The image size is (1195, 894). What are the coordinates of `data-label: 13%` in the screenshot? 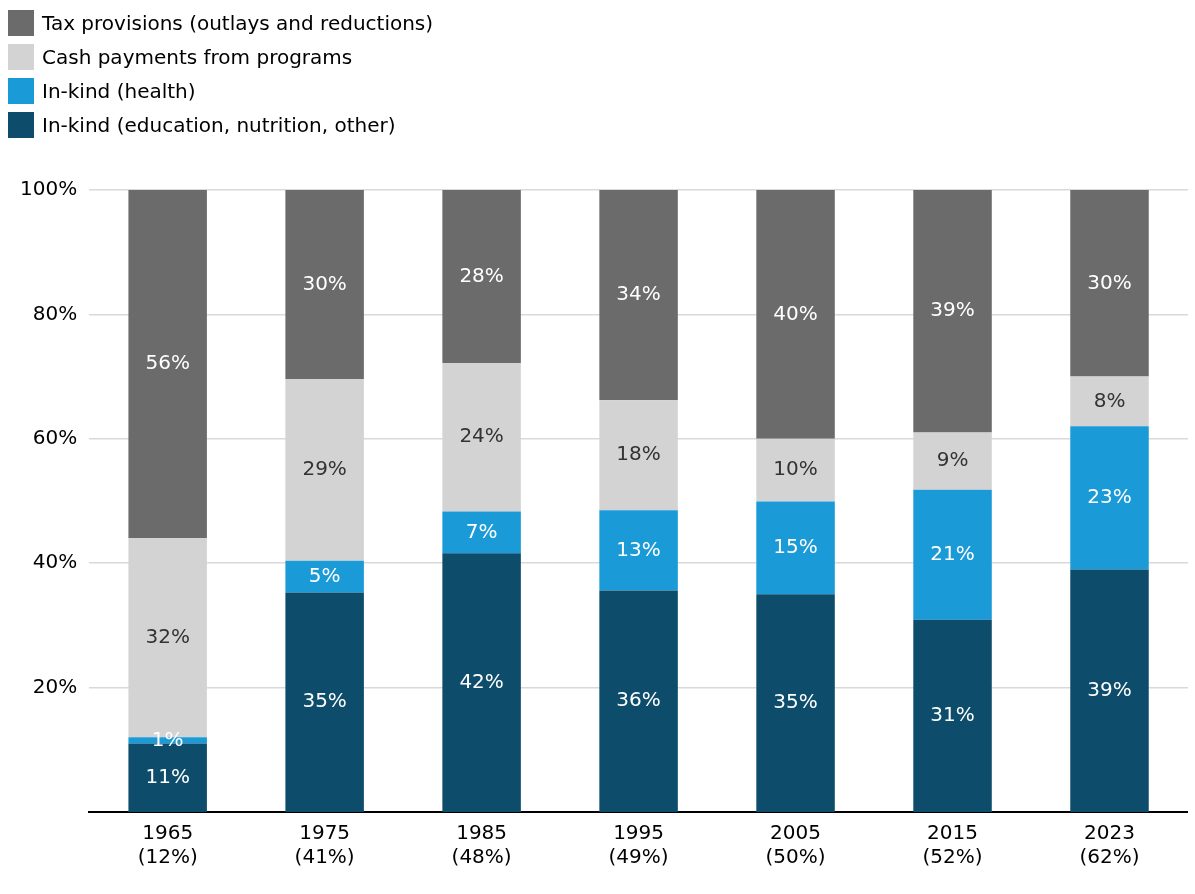 It's located at (638, 548).